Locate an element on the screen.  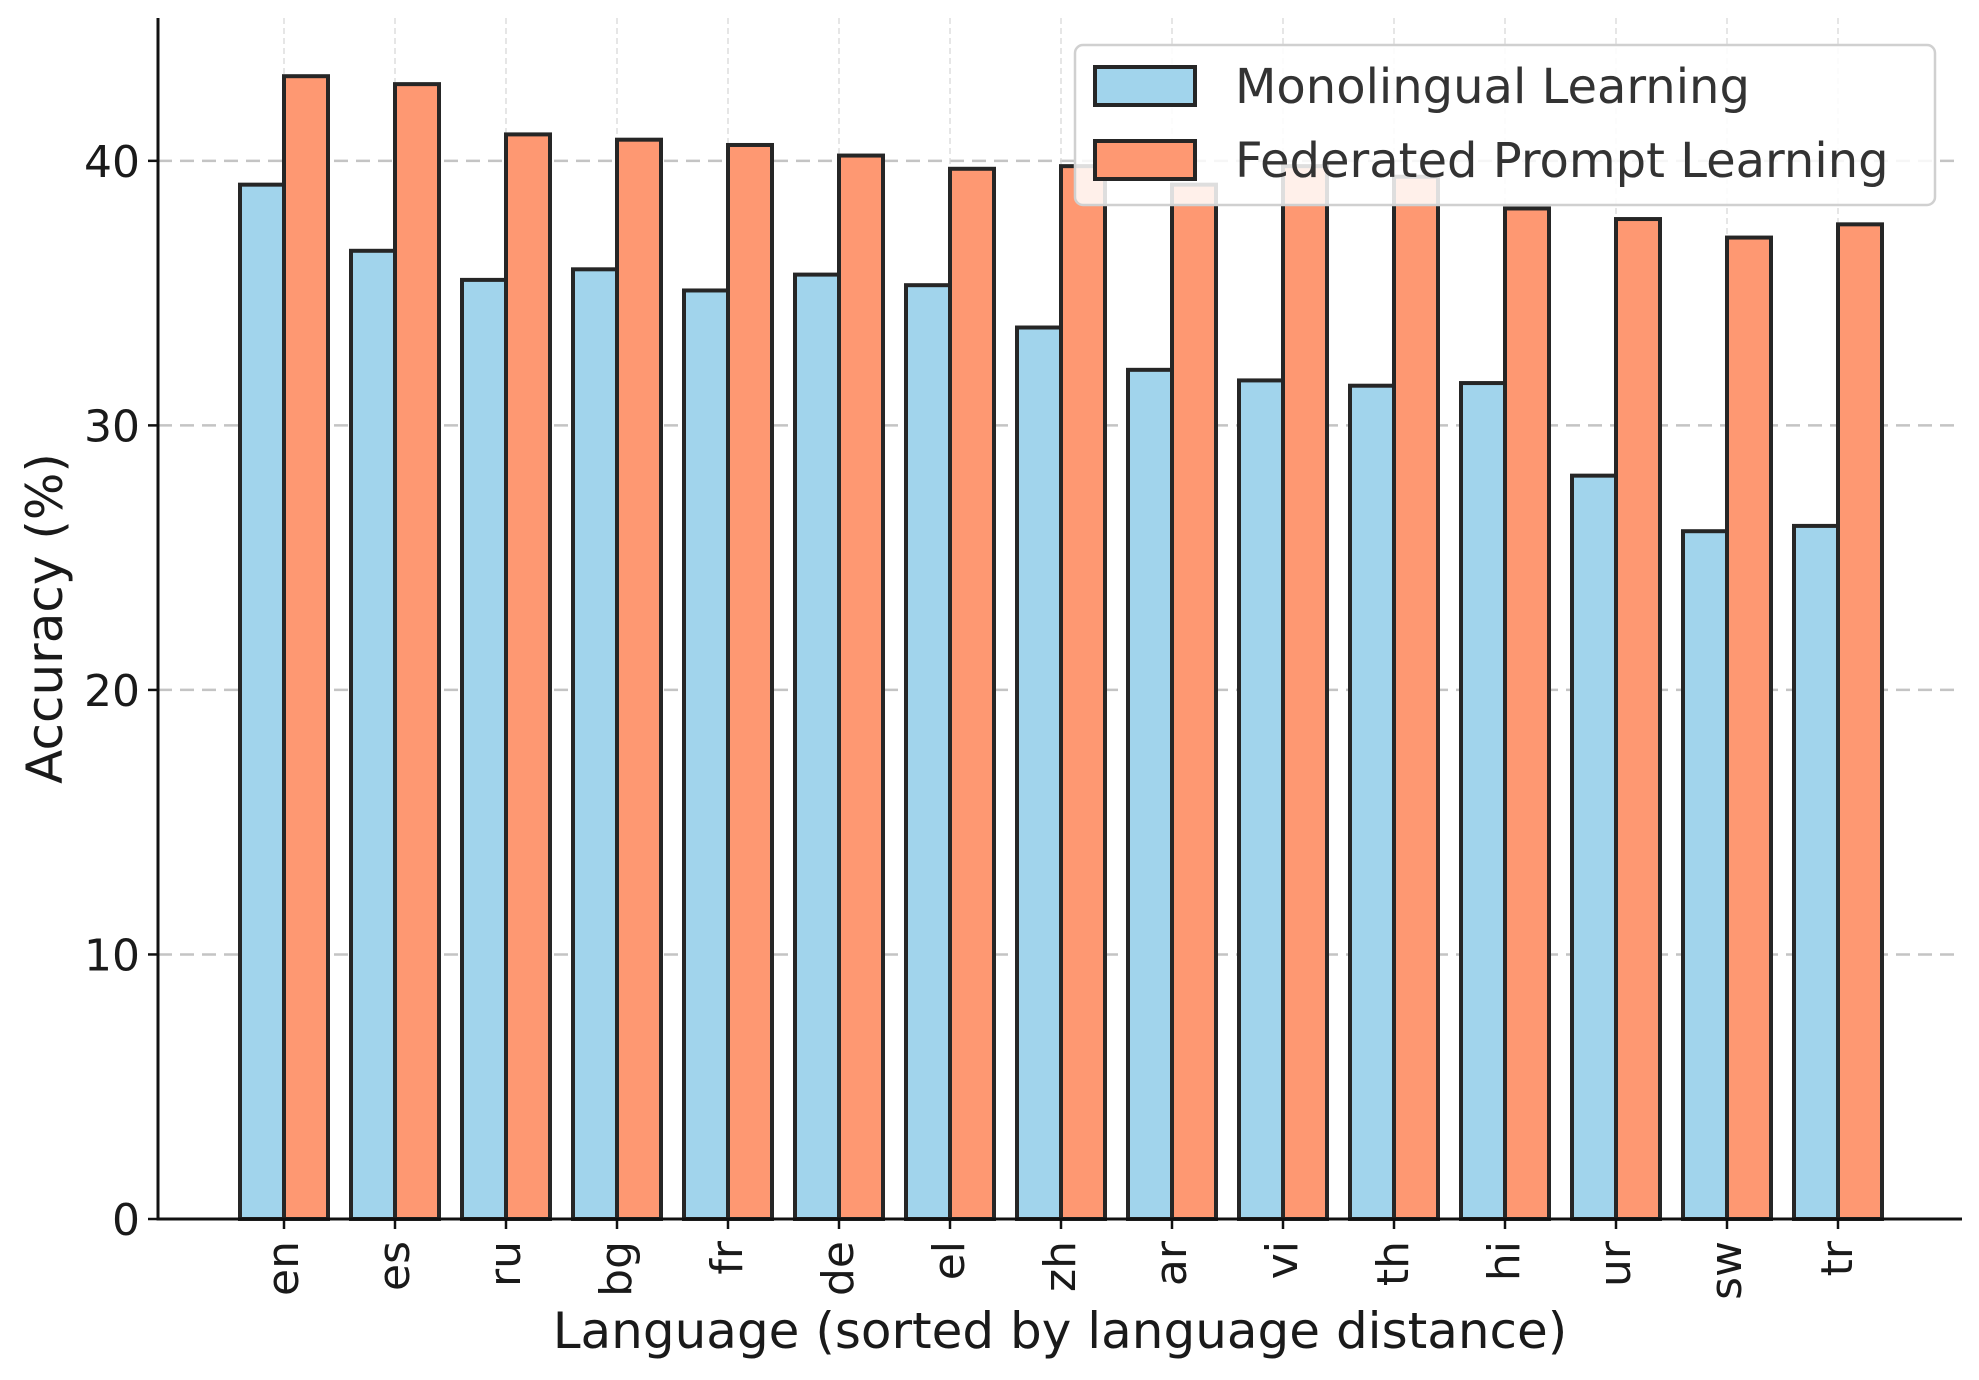
x-tick-label-ru: ru is located at coordinates (505, 1264).